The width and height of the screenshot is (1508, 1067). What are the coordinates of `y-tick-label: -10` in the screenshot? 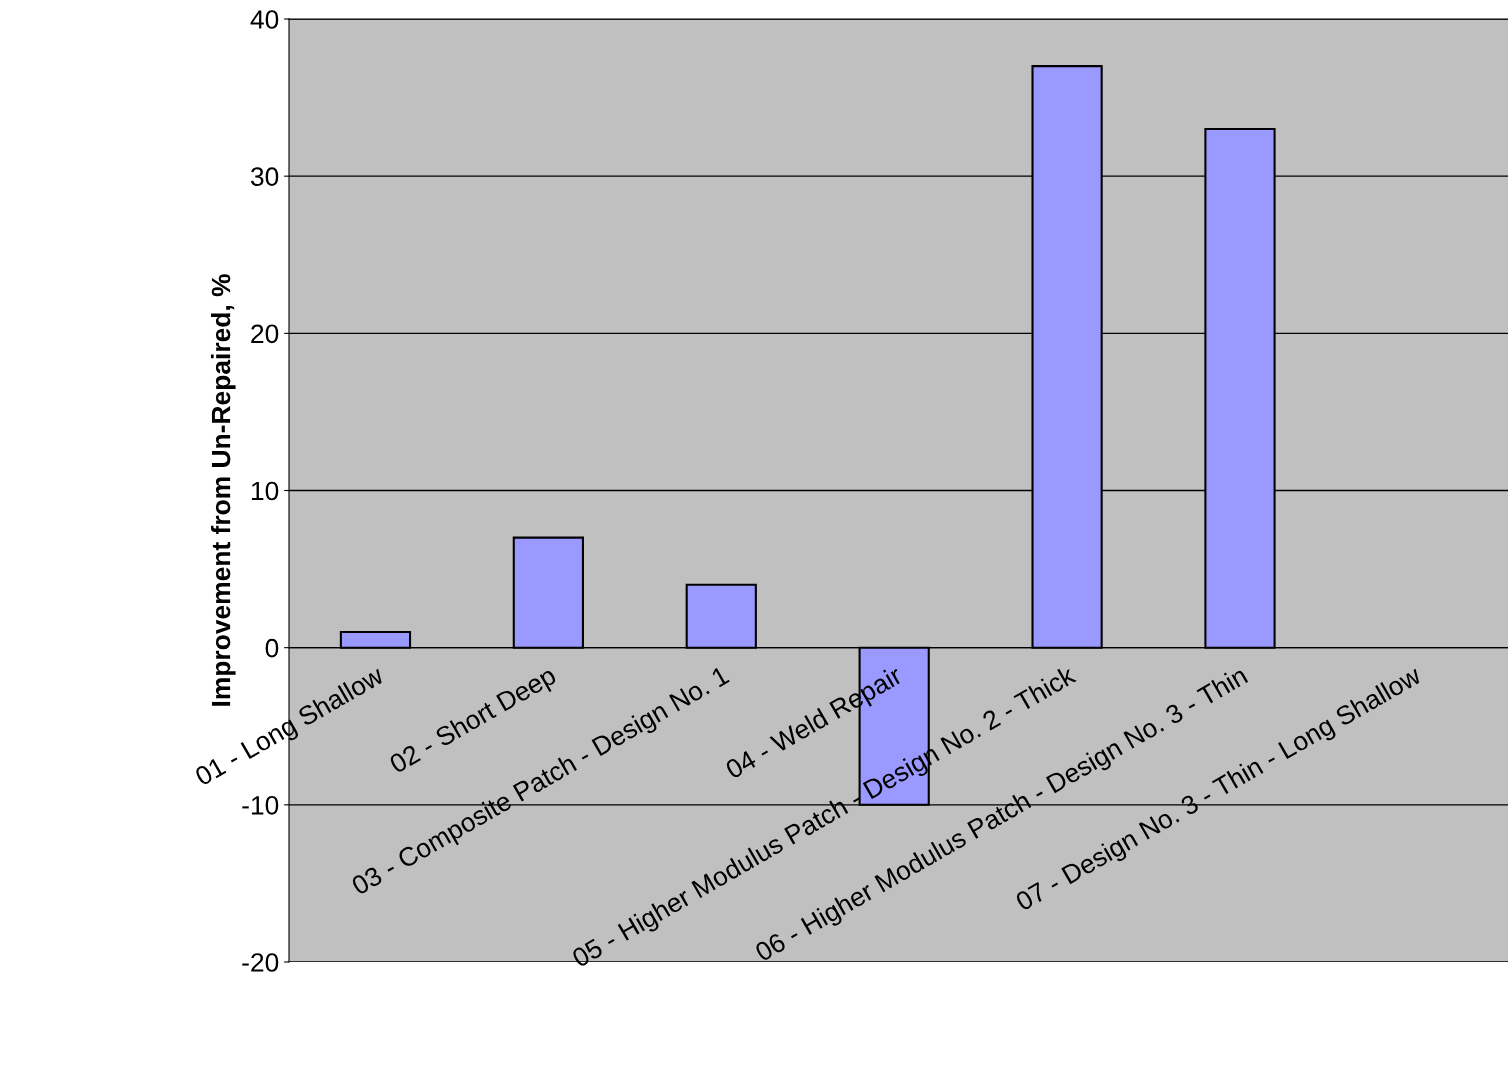 It's located at (260, 805).